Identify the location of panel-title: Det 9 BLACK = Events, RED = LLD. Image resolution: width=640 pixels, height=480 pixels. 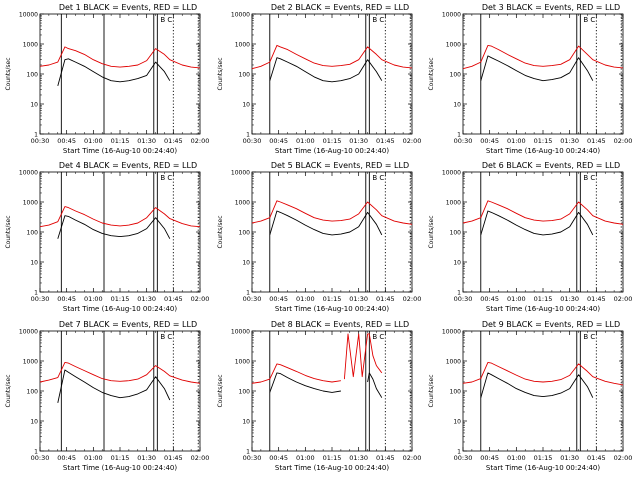
(551, 324).